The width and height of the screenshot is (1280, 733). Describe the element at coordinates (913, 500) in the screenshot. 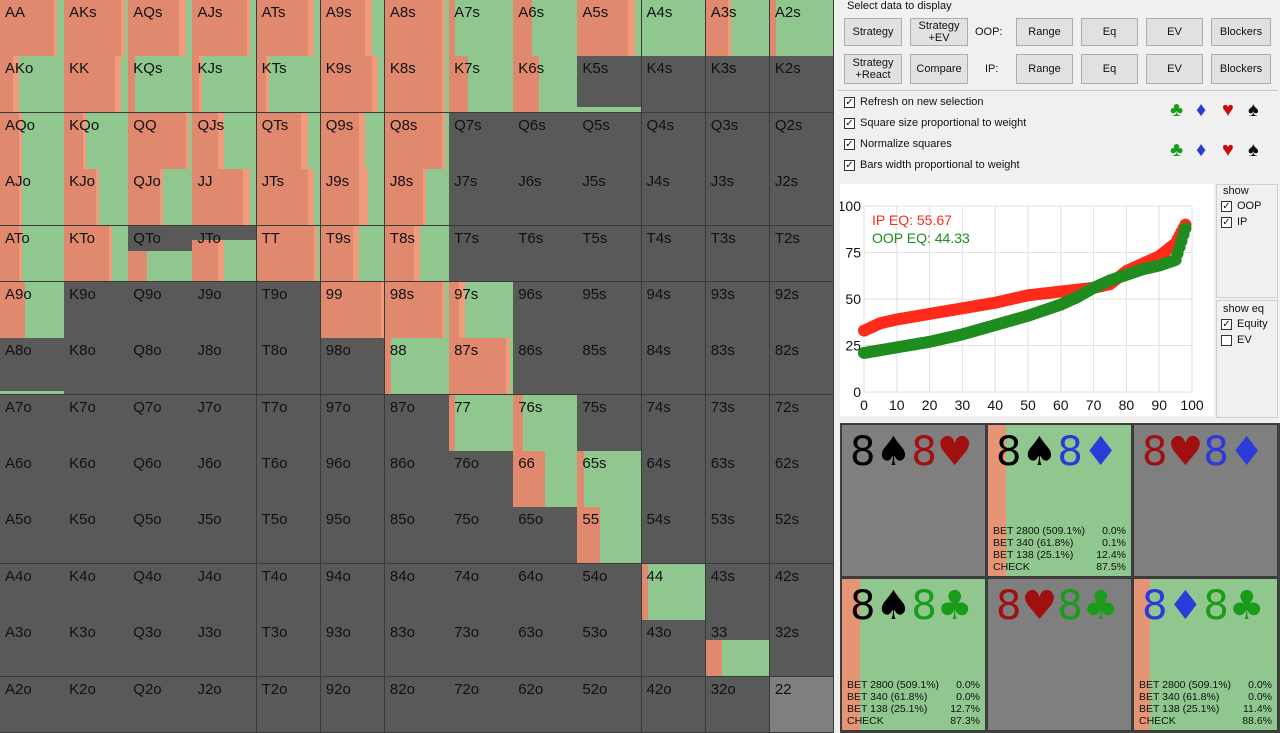

I see `combo-cell: 8♠8♥` at that location.